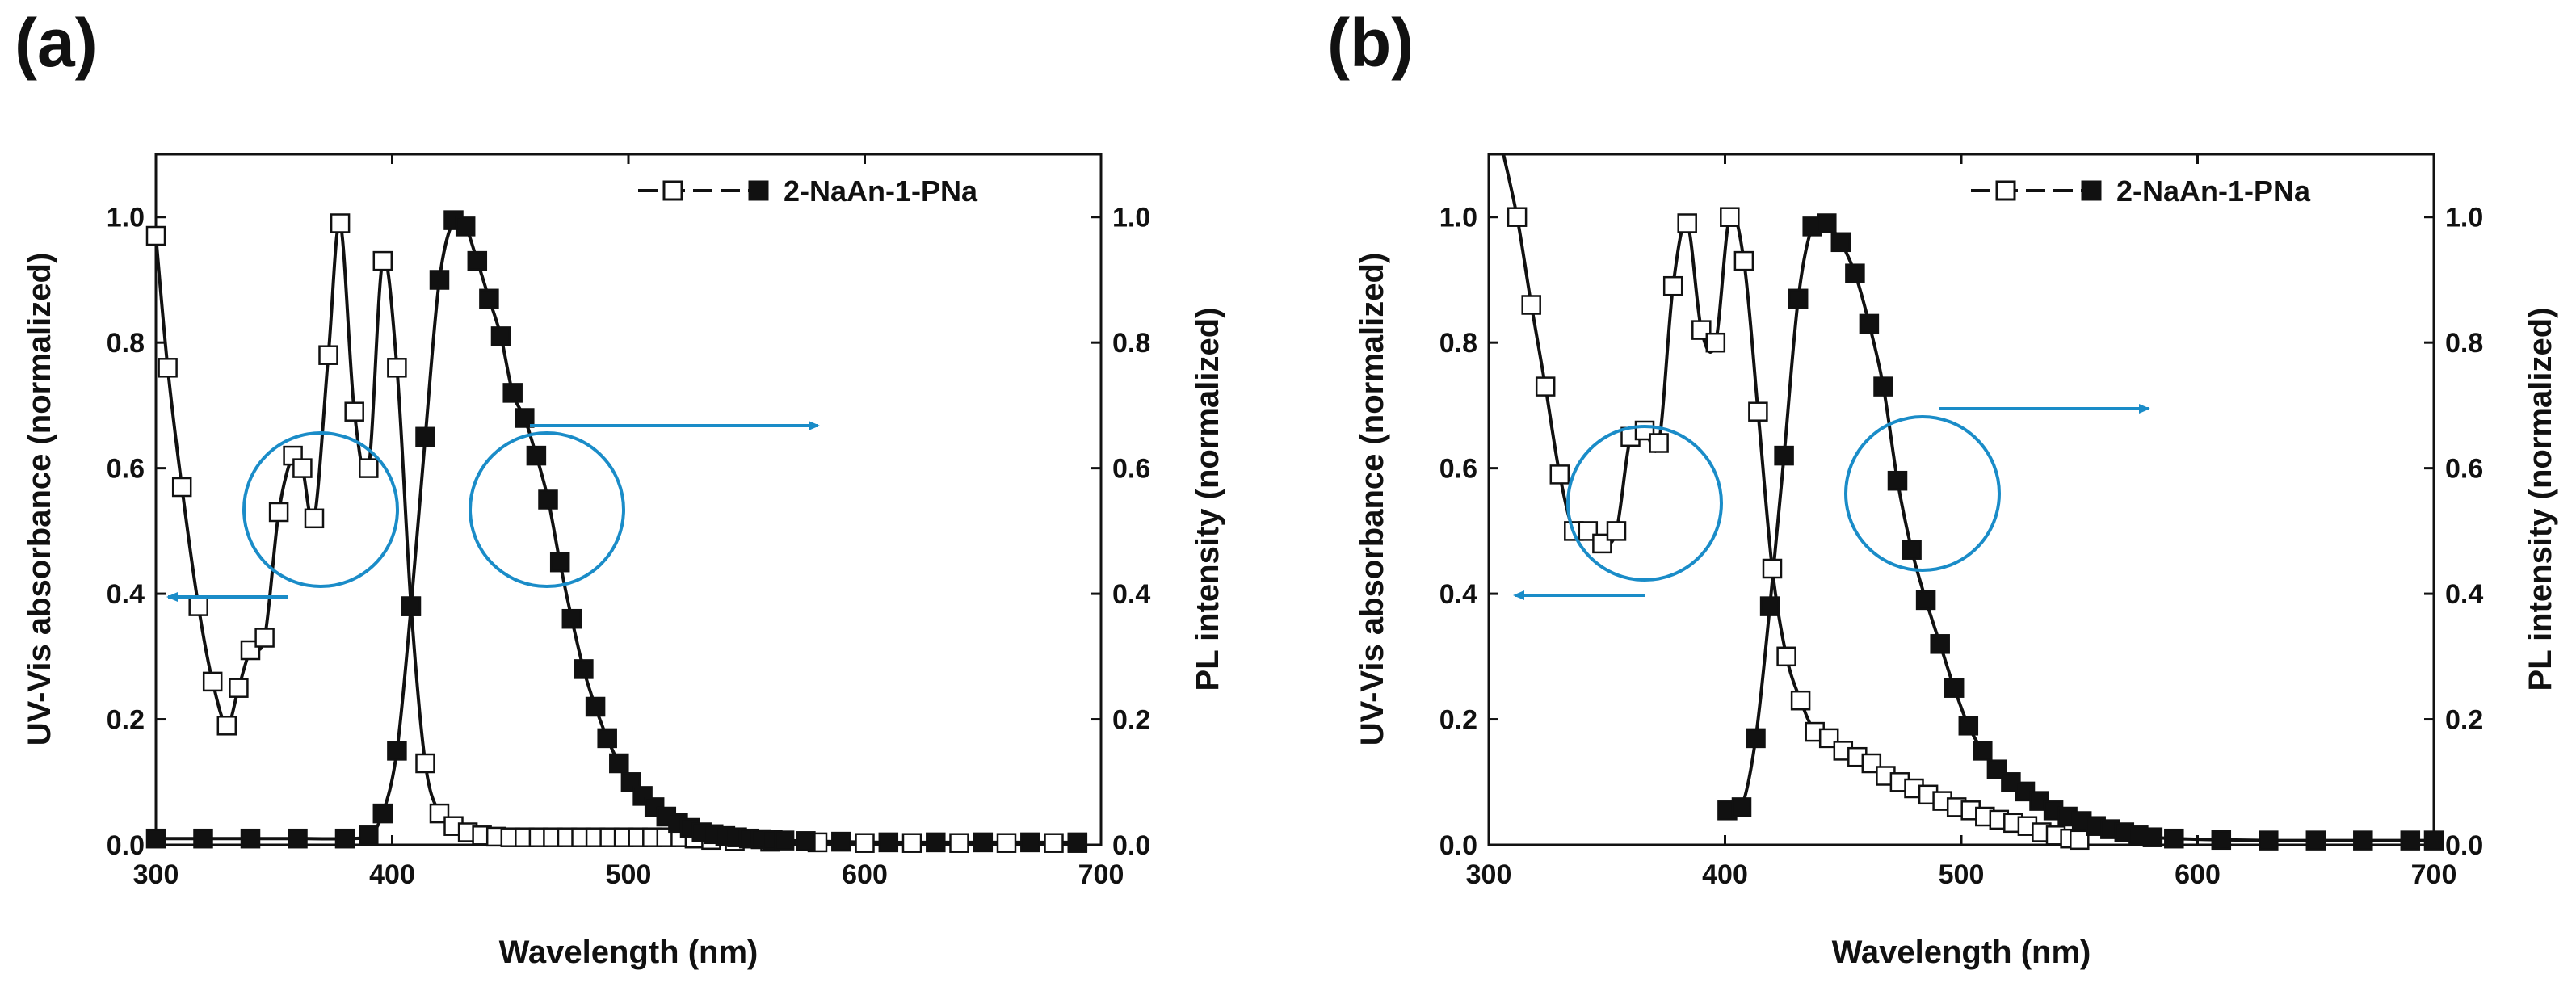 The image size is (2576, 987). What do you see at coordinates (1458, 218) in the screenshot?
I see `left-y-tick-label: 1.0` at bounding box center [1458, 218].